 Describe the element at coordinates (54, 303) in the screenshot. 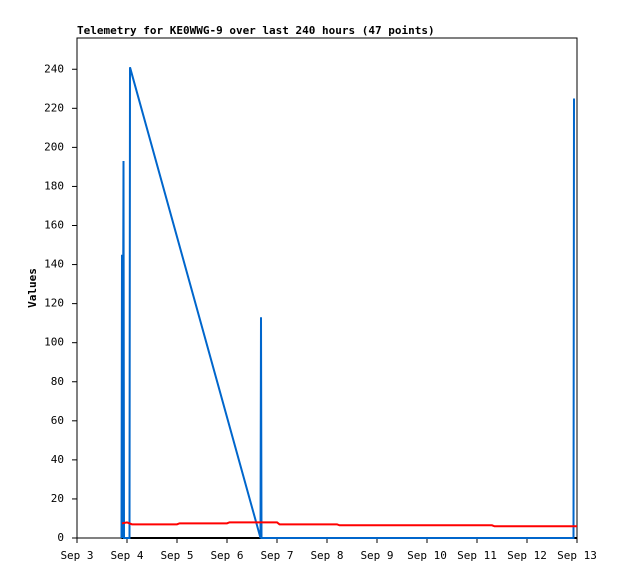

I see `y-tick-label: 120` at that location.